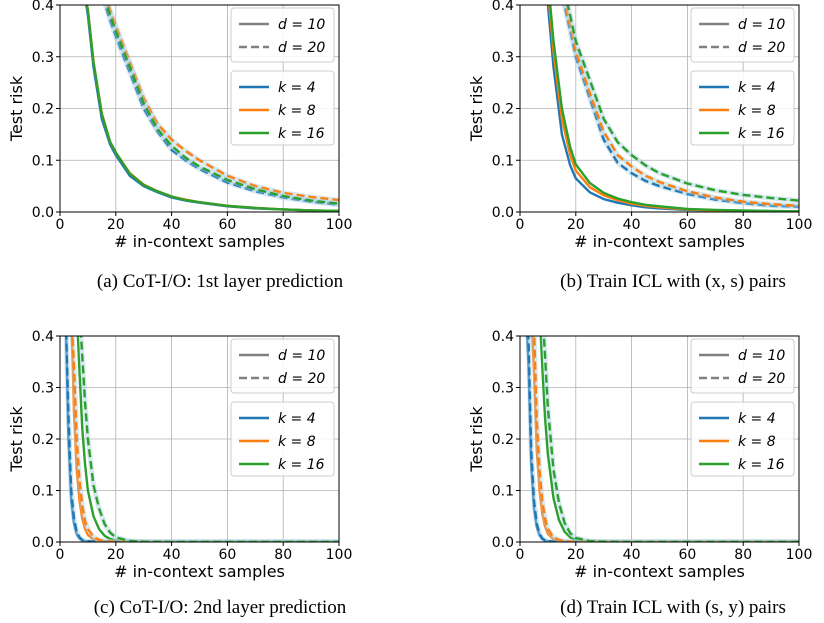 This screenshot has height=623, width=824. I want to click on series-group, so click(212, 108).